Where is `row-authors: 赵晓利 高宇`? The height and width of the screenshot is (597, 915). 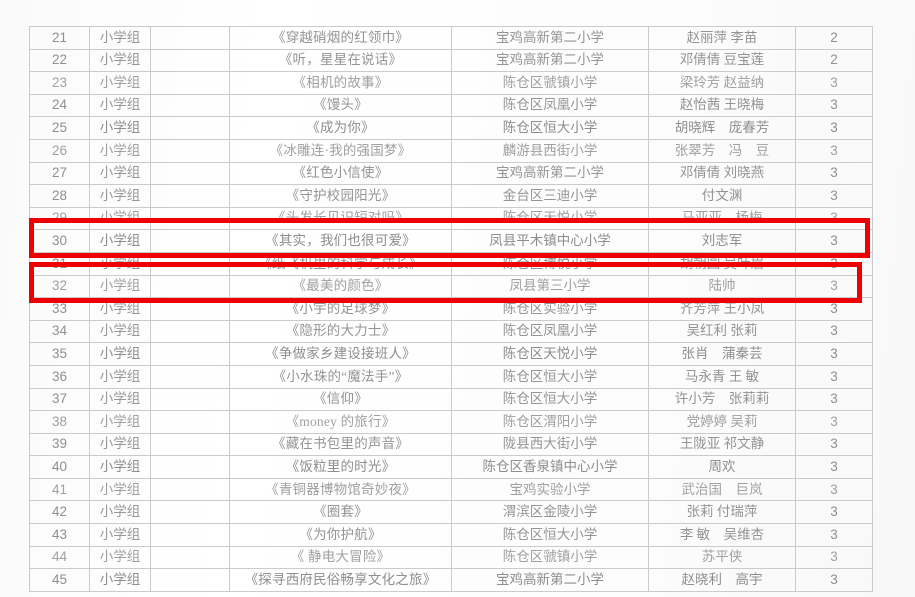 row-authors: 赵晓利 高宇 is located at coordinates (722, 580).